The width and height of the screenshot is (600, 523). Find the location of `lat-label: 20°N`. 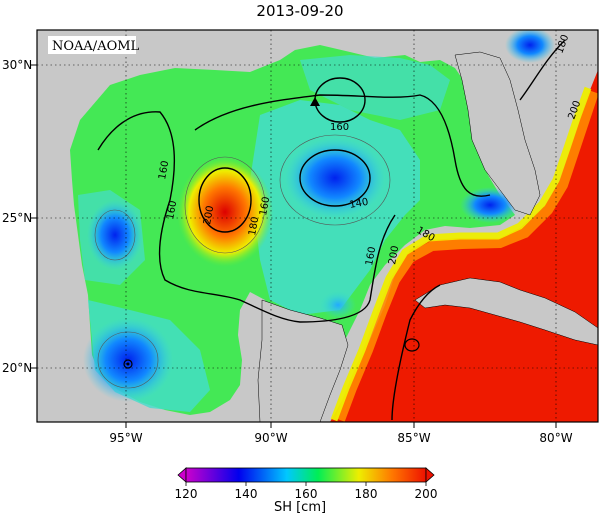

lat-label: 20°N is located at coordinates (17, 368).